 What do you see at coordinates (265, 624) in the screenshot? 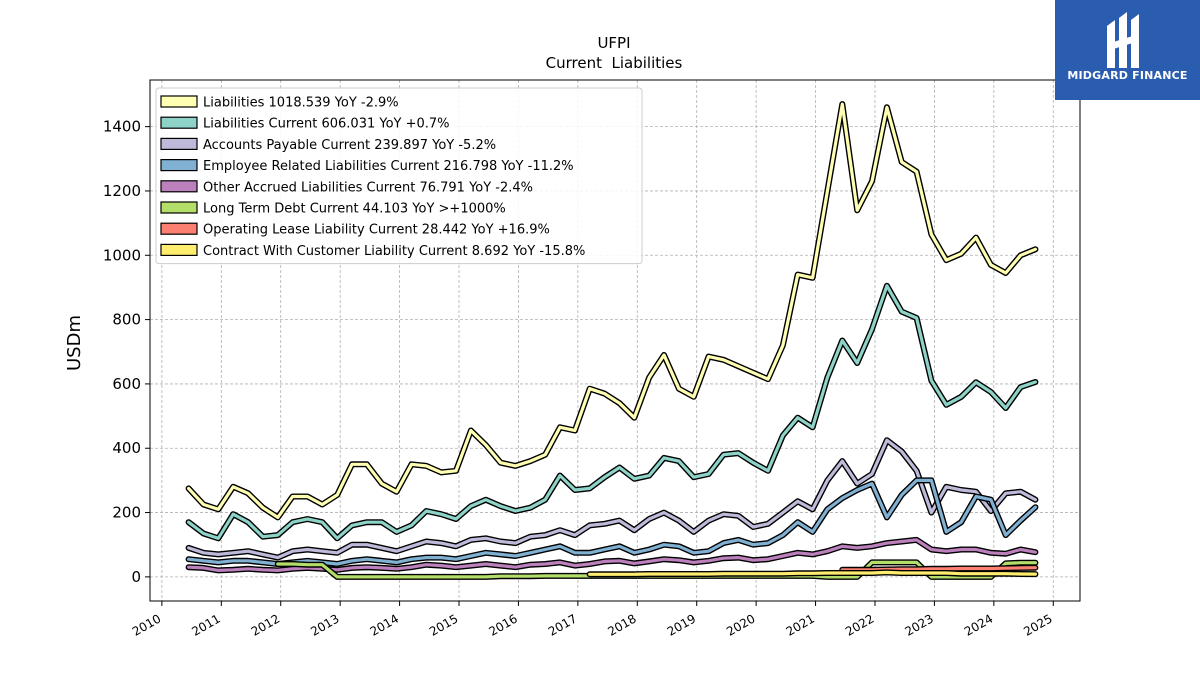
I see `x-tick-label: 2012` at bounding box center [265, 624].